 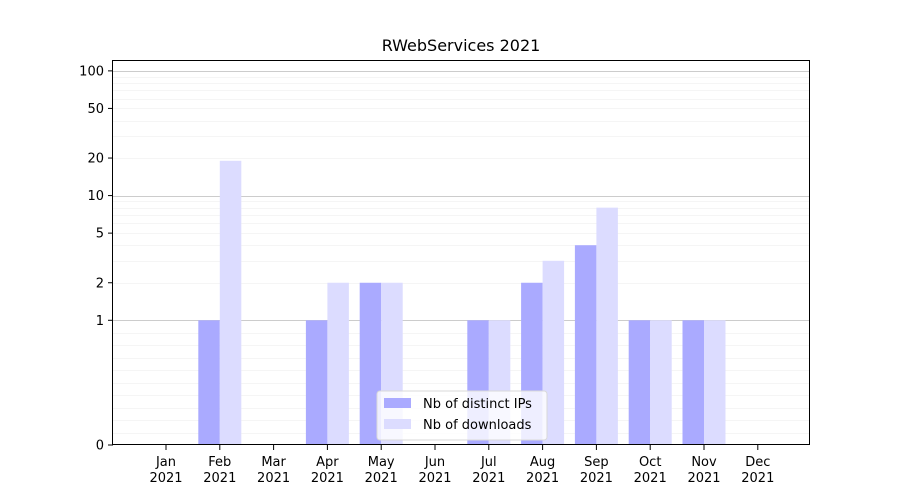 What do you see at coordinates (434, 470) in the screenshot?
I see `x-tick-label: Jun 2021` at bounding box center [434, 470].